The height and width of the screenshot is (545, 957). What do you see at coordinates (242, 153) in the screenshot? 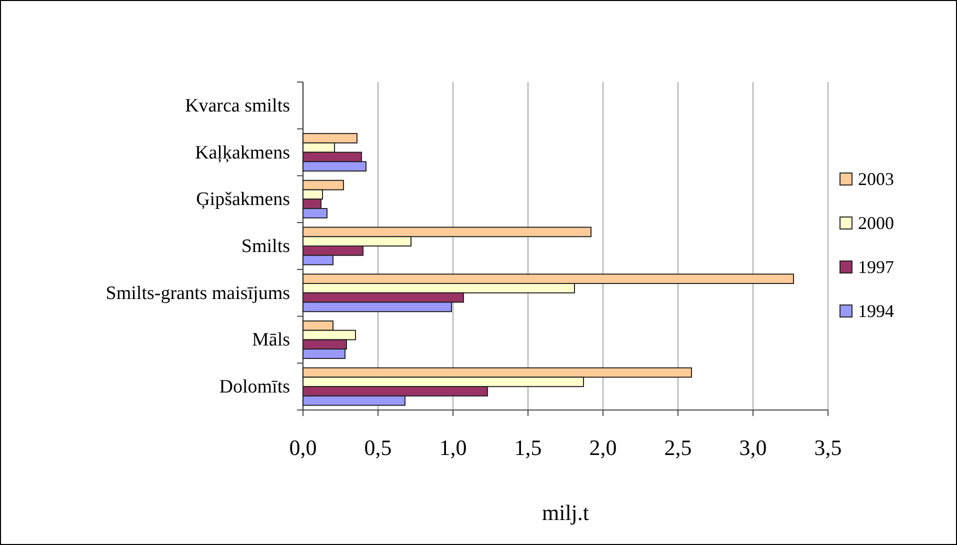
I see `y-tick-label: Kaļķakmens` at bounding box center [242, 153].